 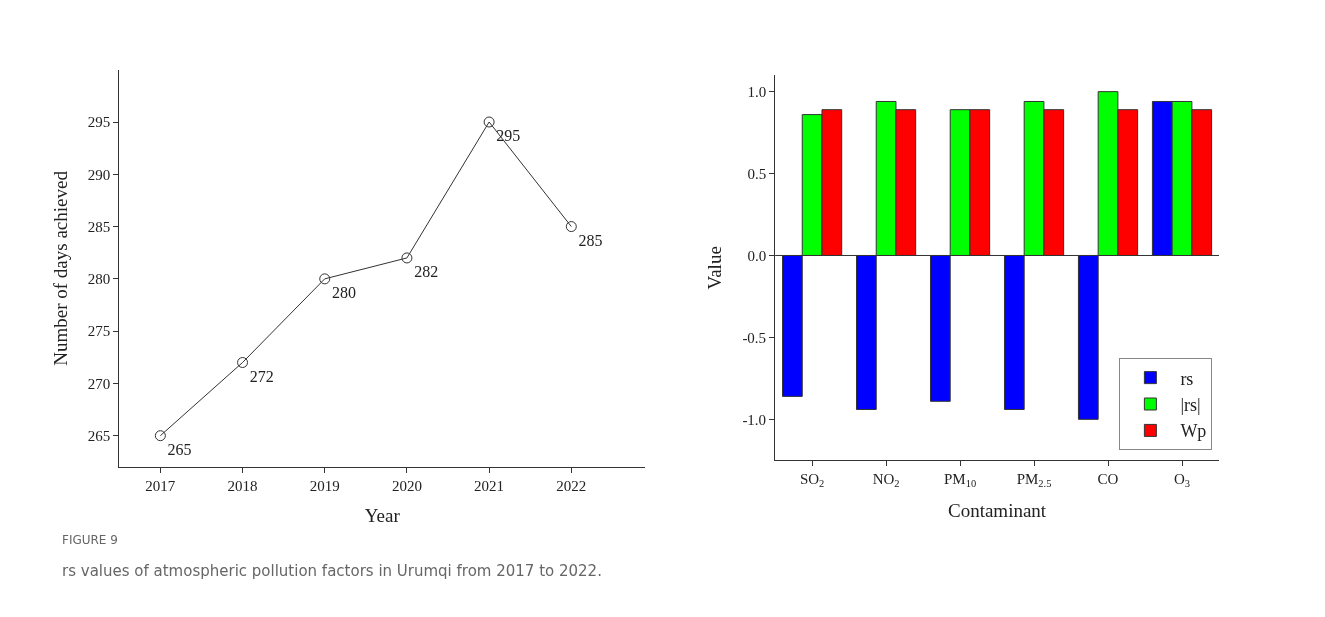 What do you see at coordinates (489, 486) in the screenshot?
I see `x-tick-label: 2021` at bounding box center [489, 486].